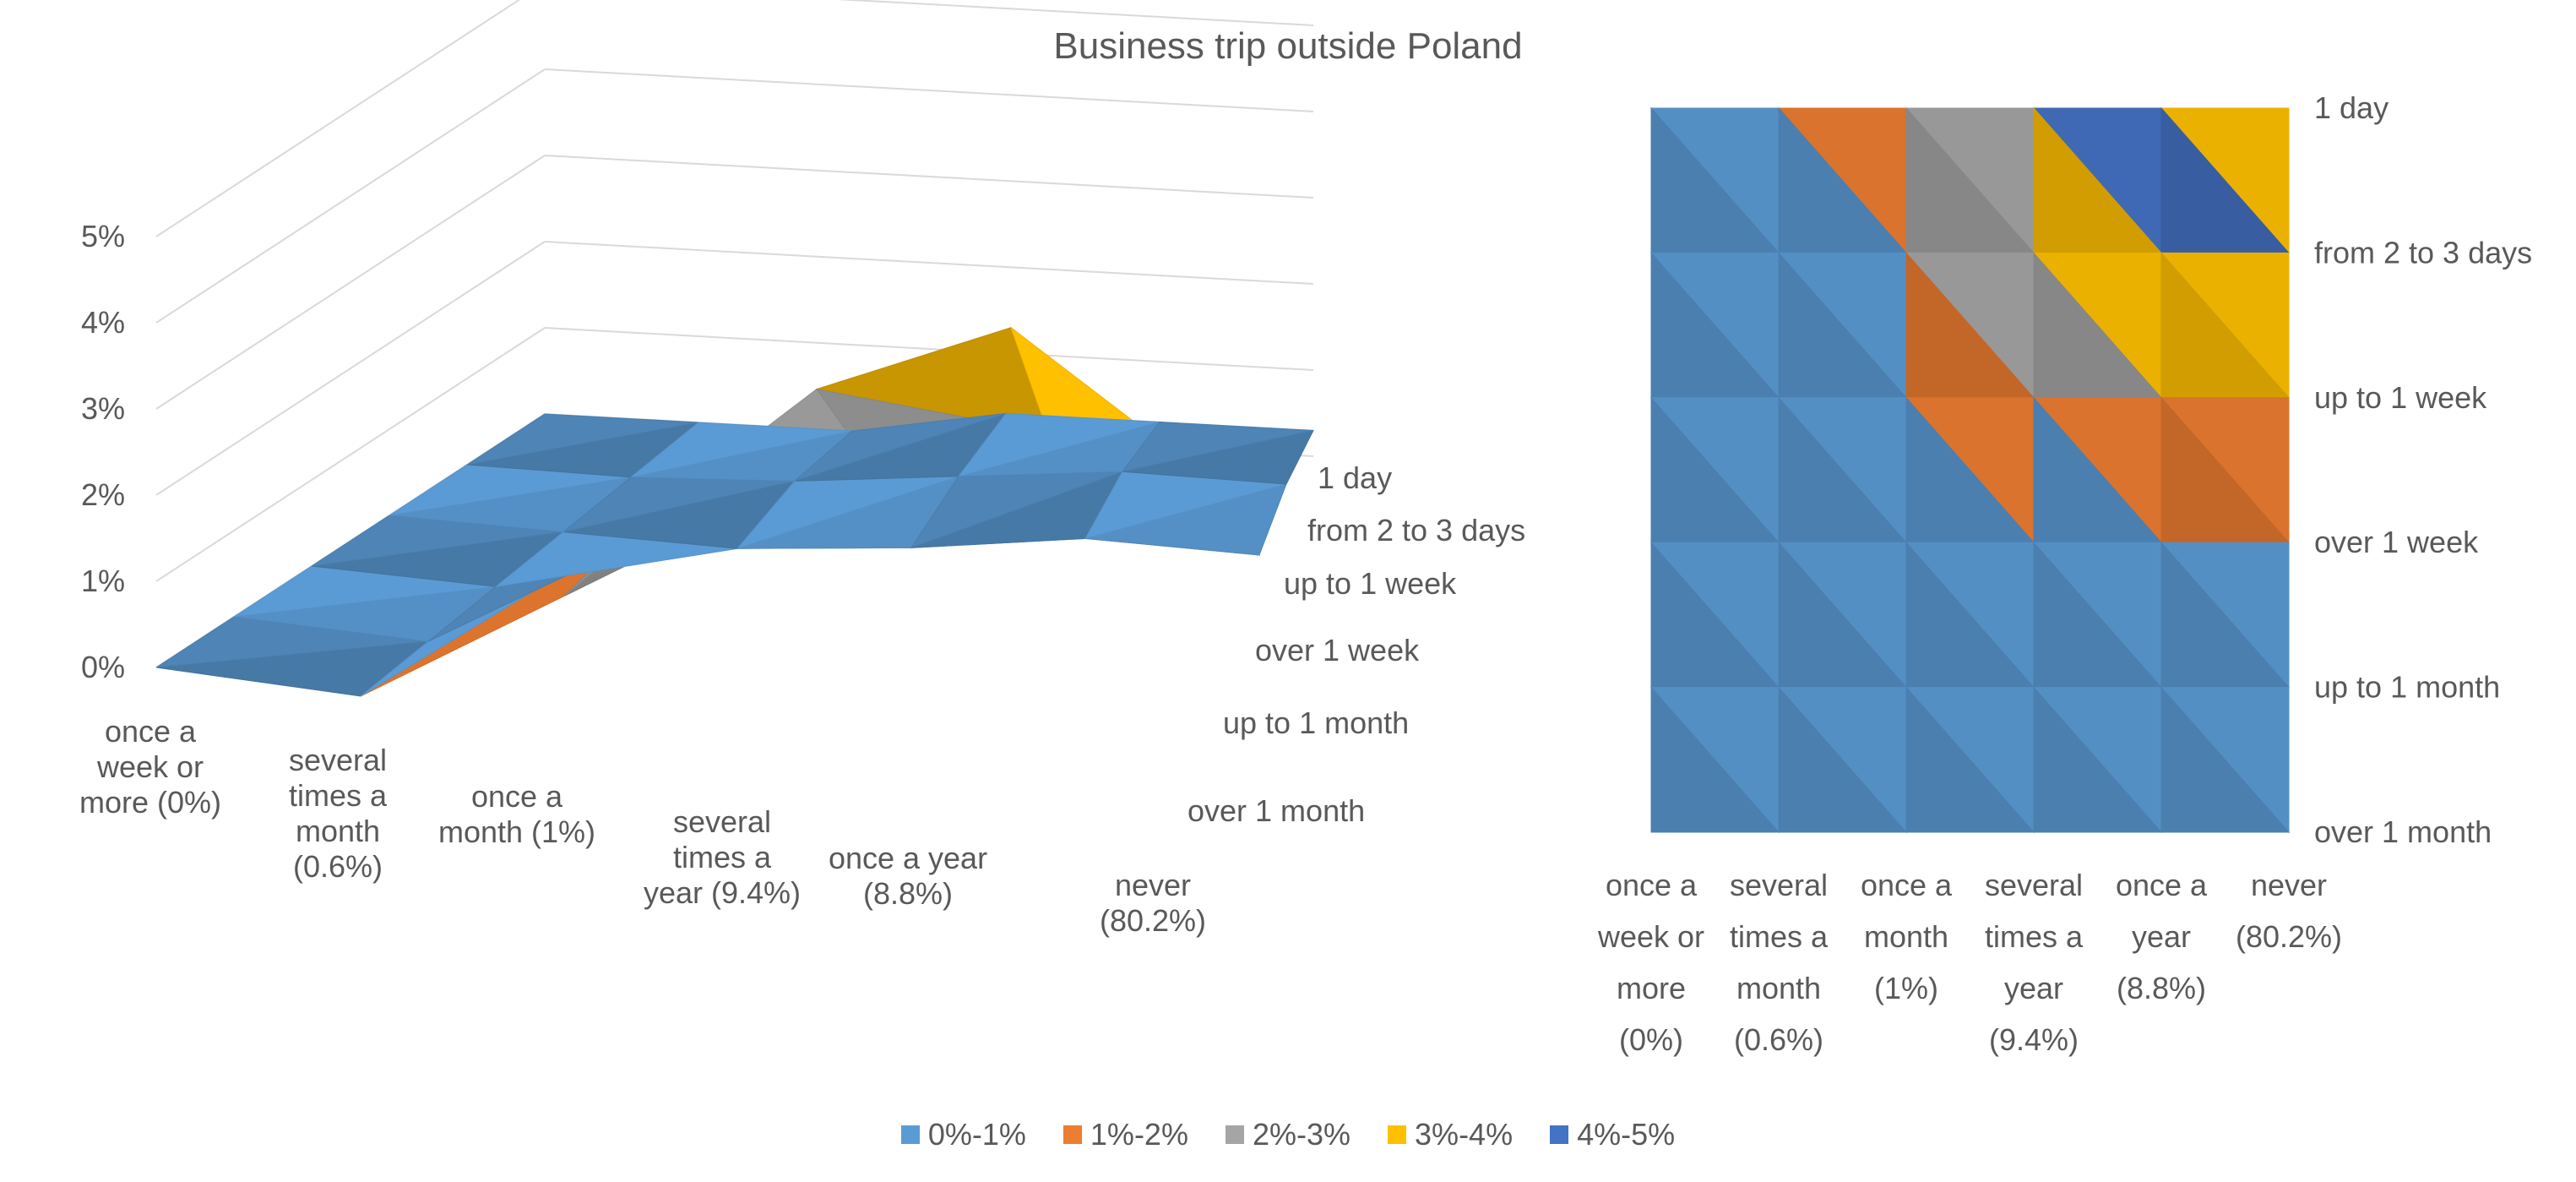 This screenshot has height=1182, width=2576. I want to click on chart-legend: 0%-1% 1%-2% 2%-3% 3%-4% 4%-5%, so click(1288, 1134).